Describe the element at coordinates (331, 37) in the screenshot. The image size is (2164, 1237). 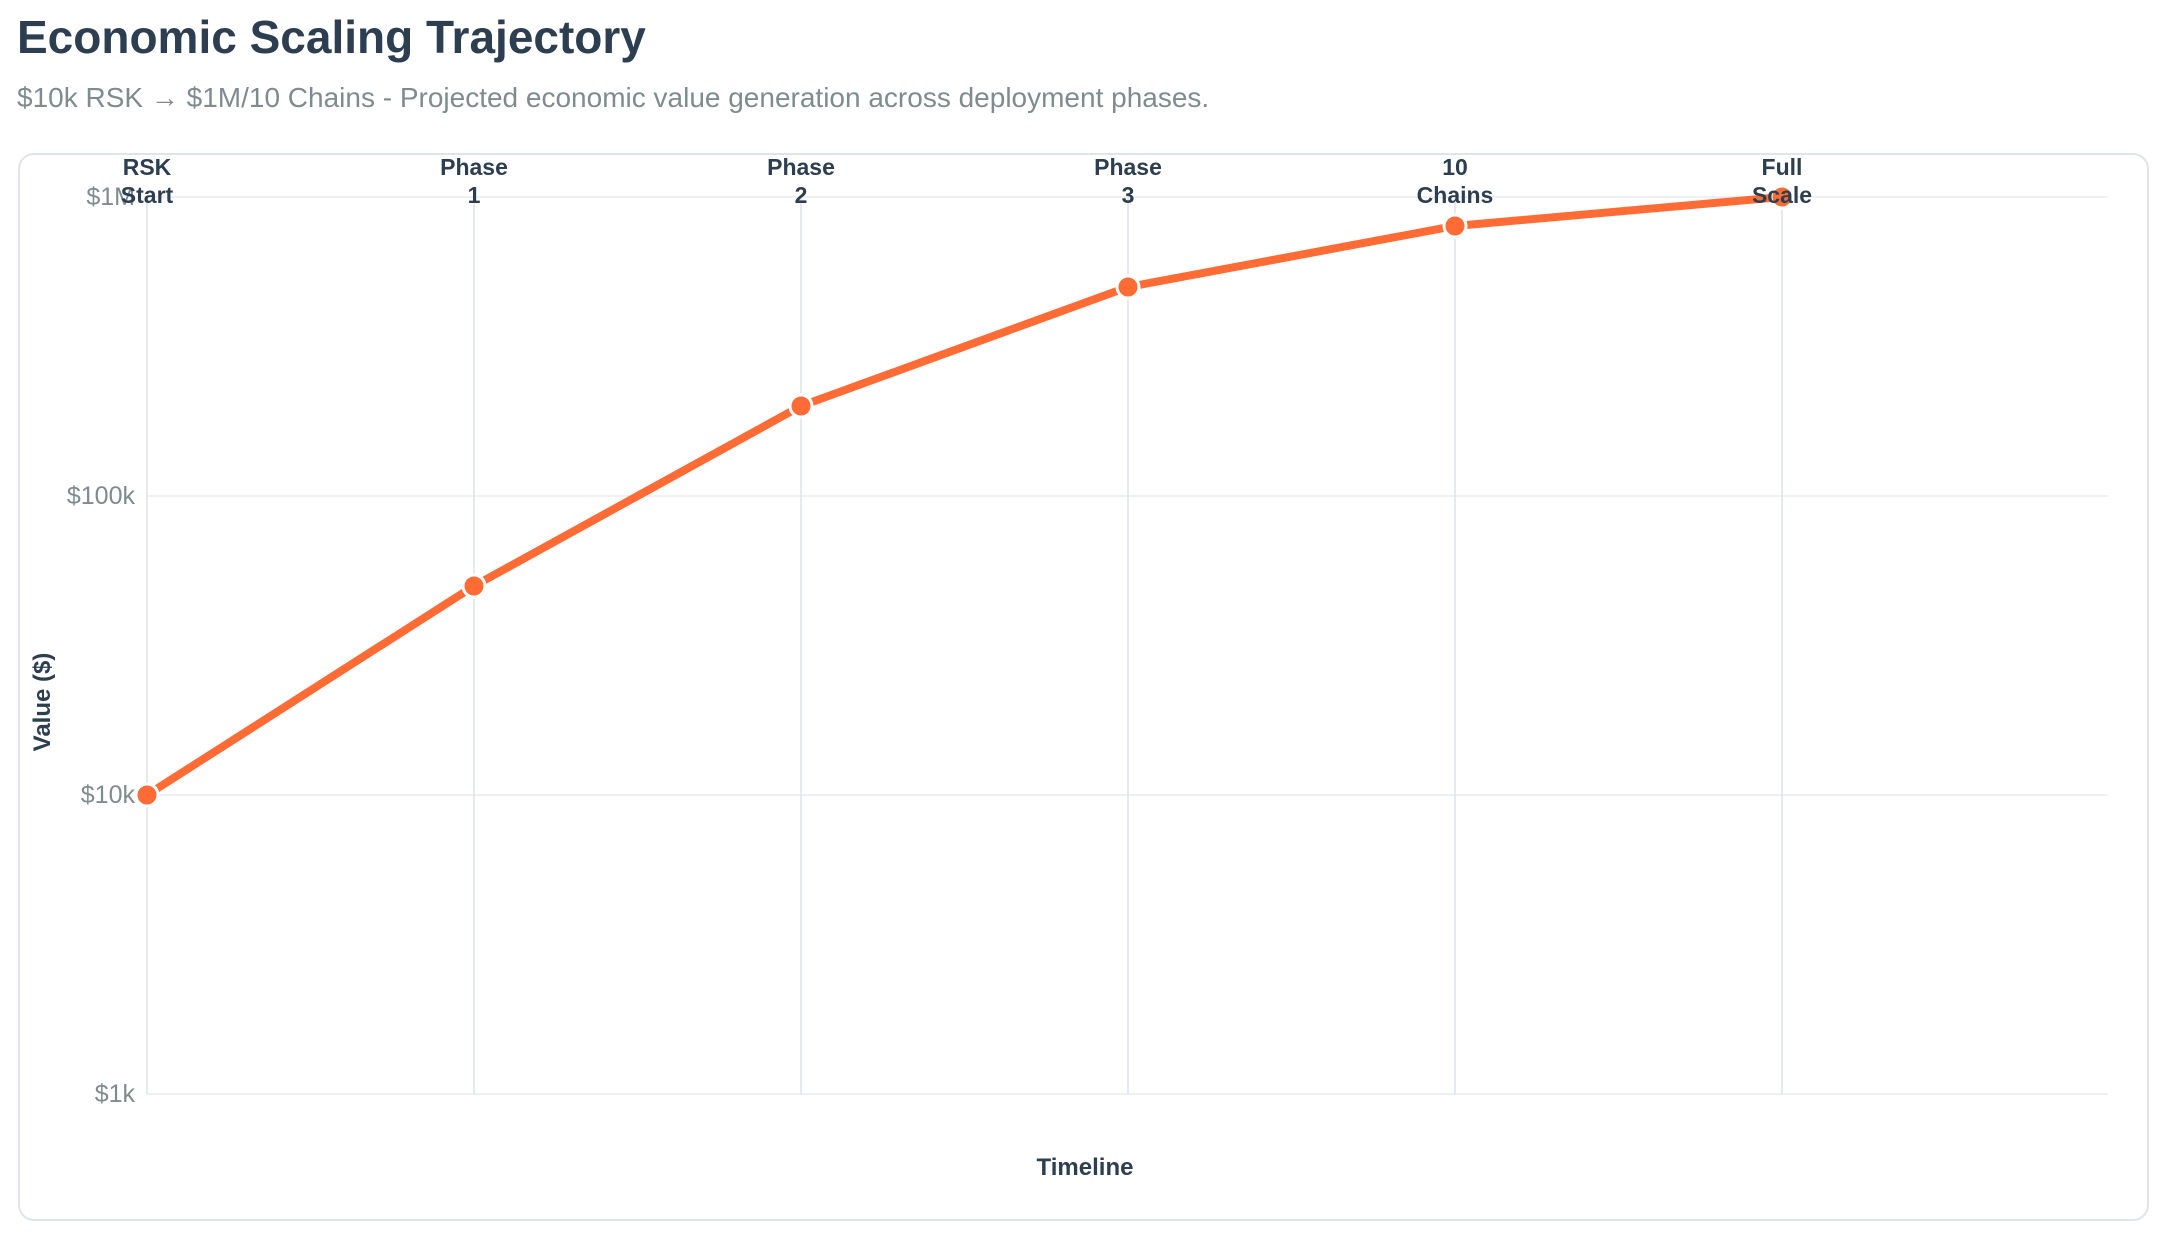
I see `page-title: Economic Scaling Trajectory` at that location.